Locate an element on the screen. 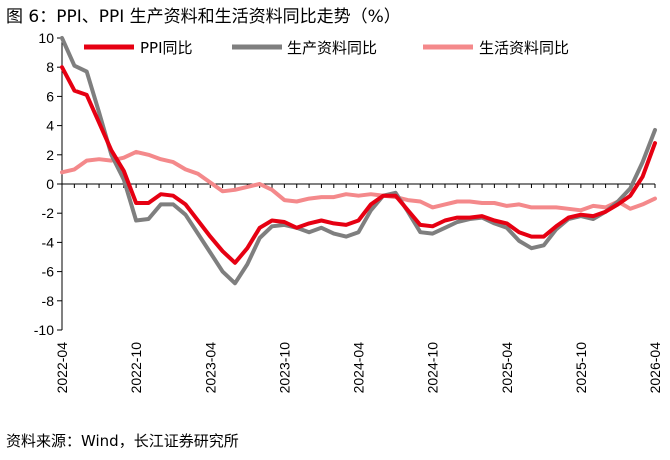 This screenshot has width=670, height=460. chart-title: 图 6：PPI、PPI 生产资料和生活资料同比走势（%） is located at coordinates (203, 17).